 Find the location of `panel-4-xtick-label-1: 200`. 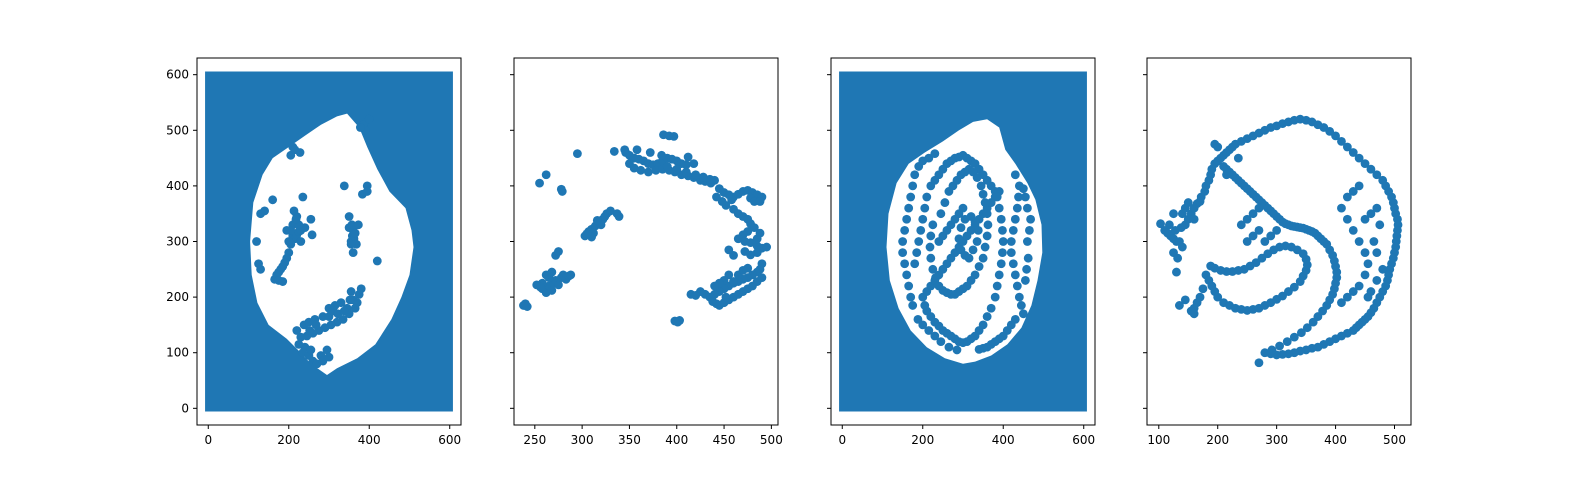

panel-4-xtick-label-1: 200 is located at coordinates (1217, 440).